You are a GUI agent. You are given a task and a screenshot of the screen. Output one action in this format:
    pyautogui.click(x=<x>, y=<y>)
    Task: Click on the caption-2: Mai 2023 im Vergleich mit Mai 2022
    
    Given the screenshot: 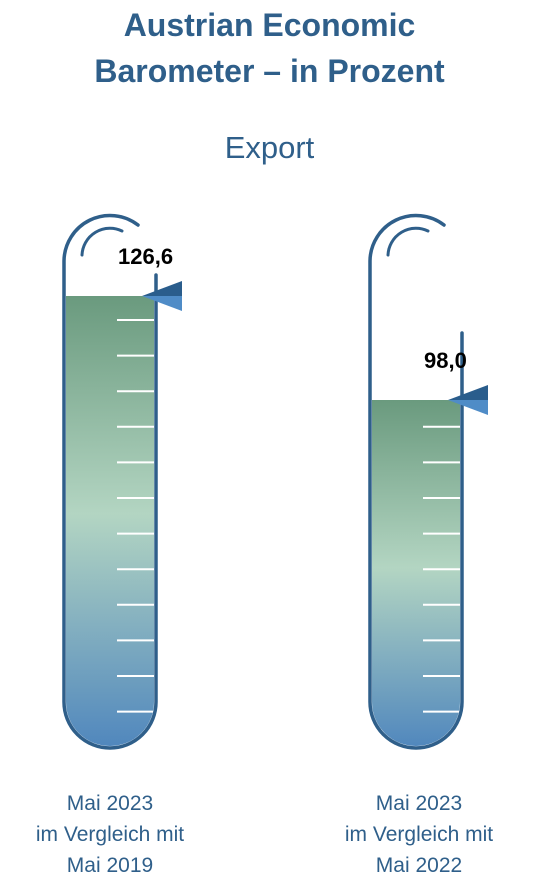 What is the action you would take?
    pyautogui.click(x=419, y=834)
    